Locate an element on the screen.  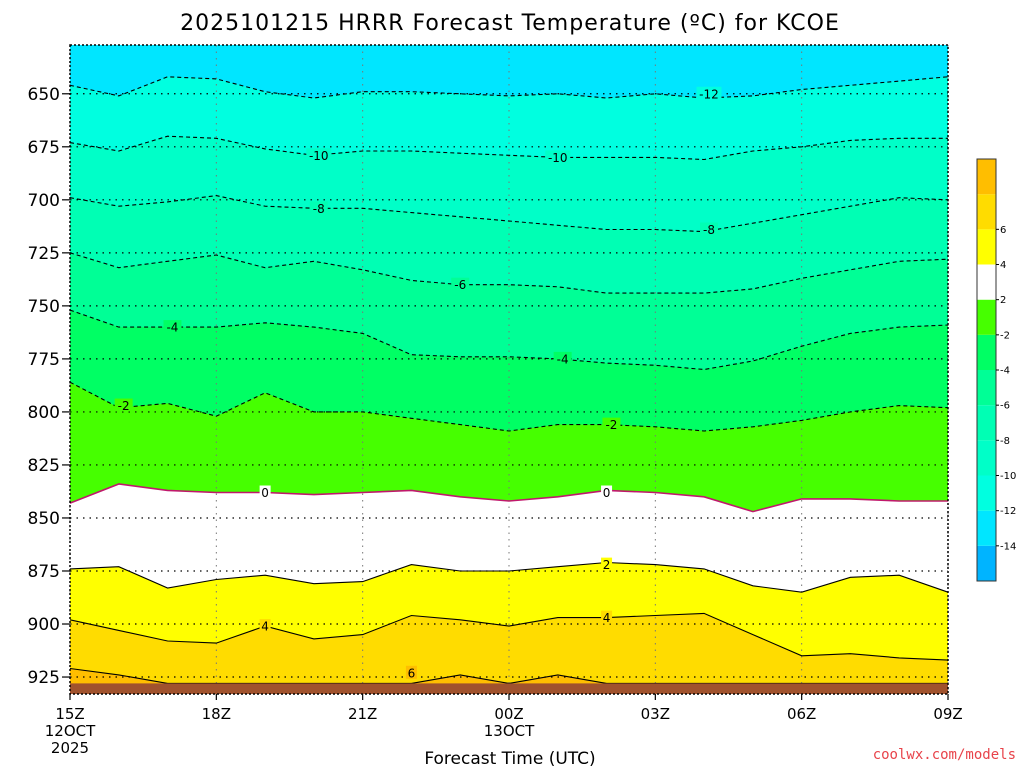
colorbar-label: -6 is located at coordinates (1005, 406).